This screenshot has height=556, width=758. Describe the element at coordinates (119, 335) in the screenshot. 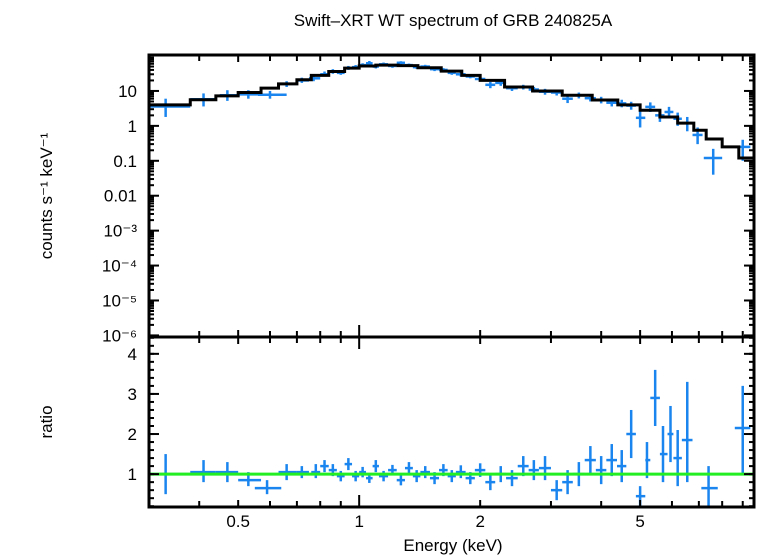

I see `y-tick-label: 10⁻⁶` at that location.